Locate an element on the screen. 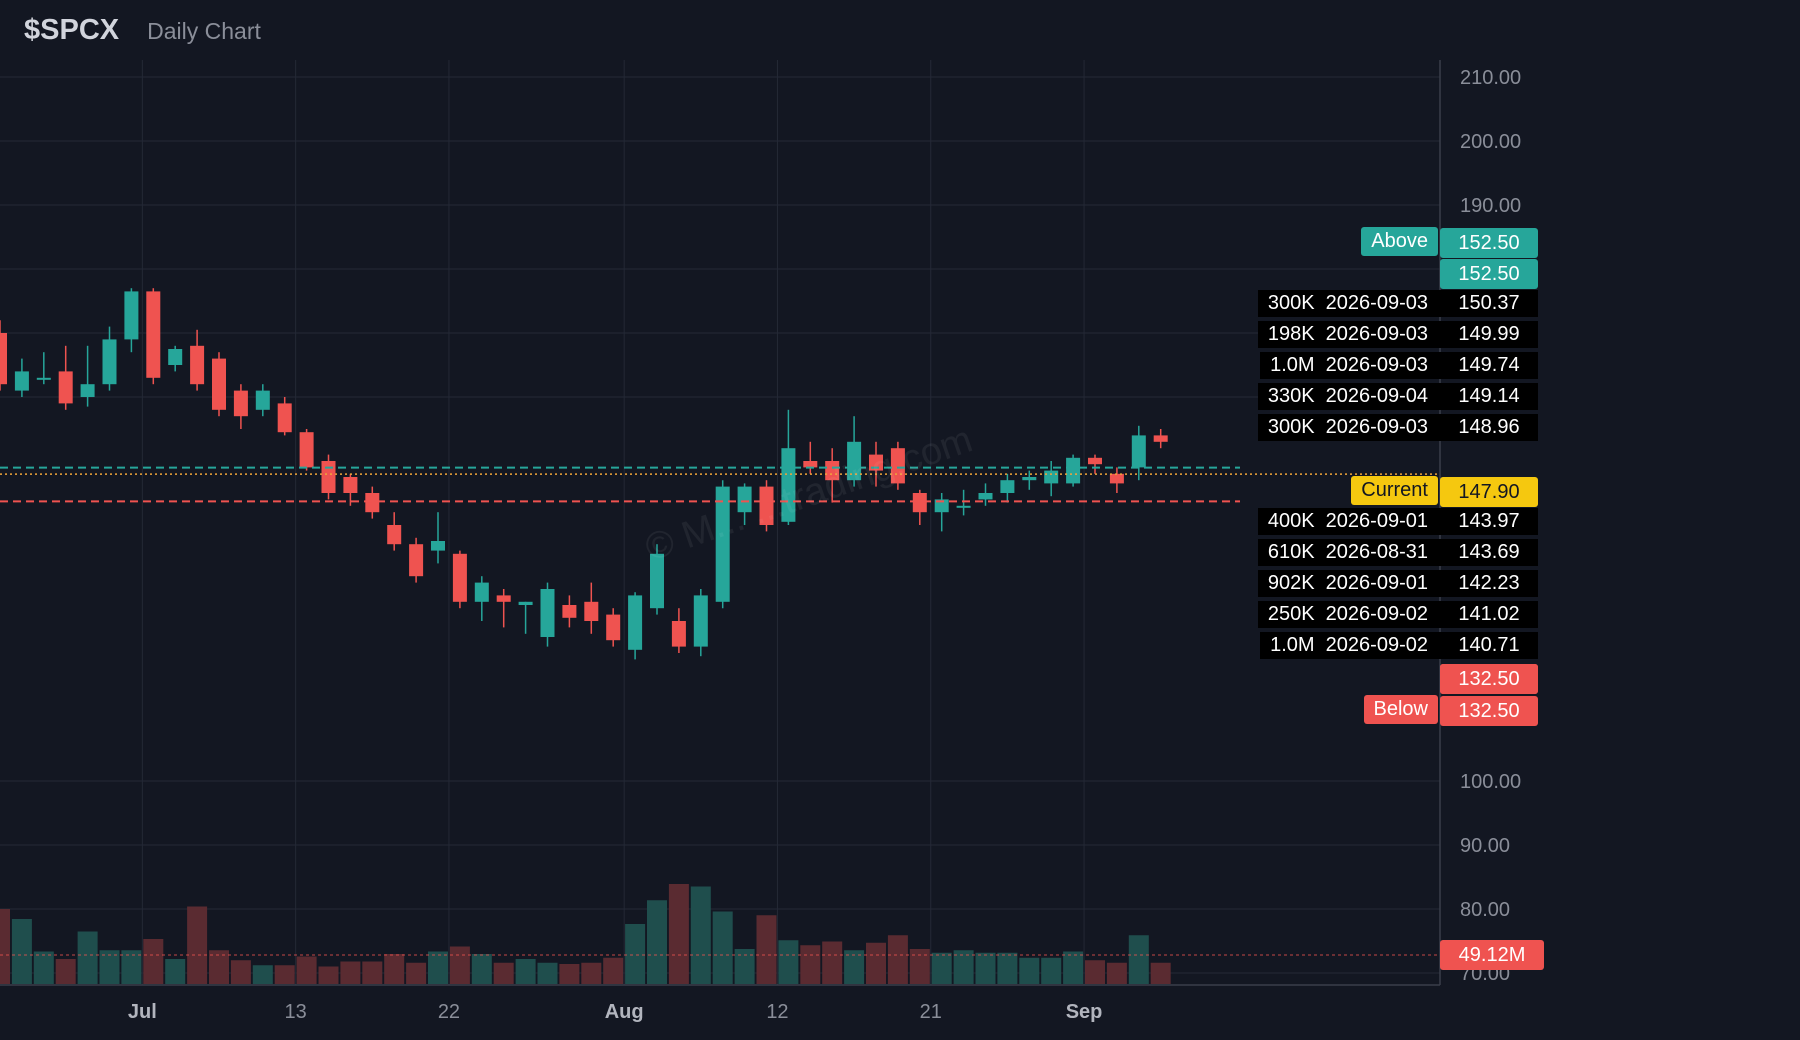  chart-header: $SPCX Daily Chart is located at coordinates (142, 34).